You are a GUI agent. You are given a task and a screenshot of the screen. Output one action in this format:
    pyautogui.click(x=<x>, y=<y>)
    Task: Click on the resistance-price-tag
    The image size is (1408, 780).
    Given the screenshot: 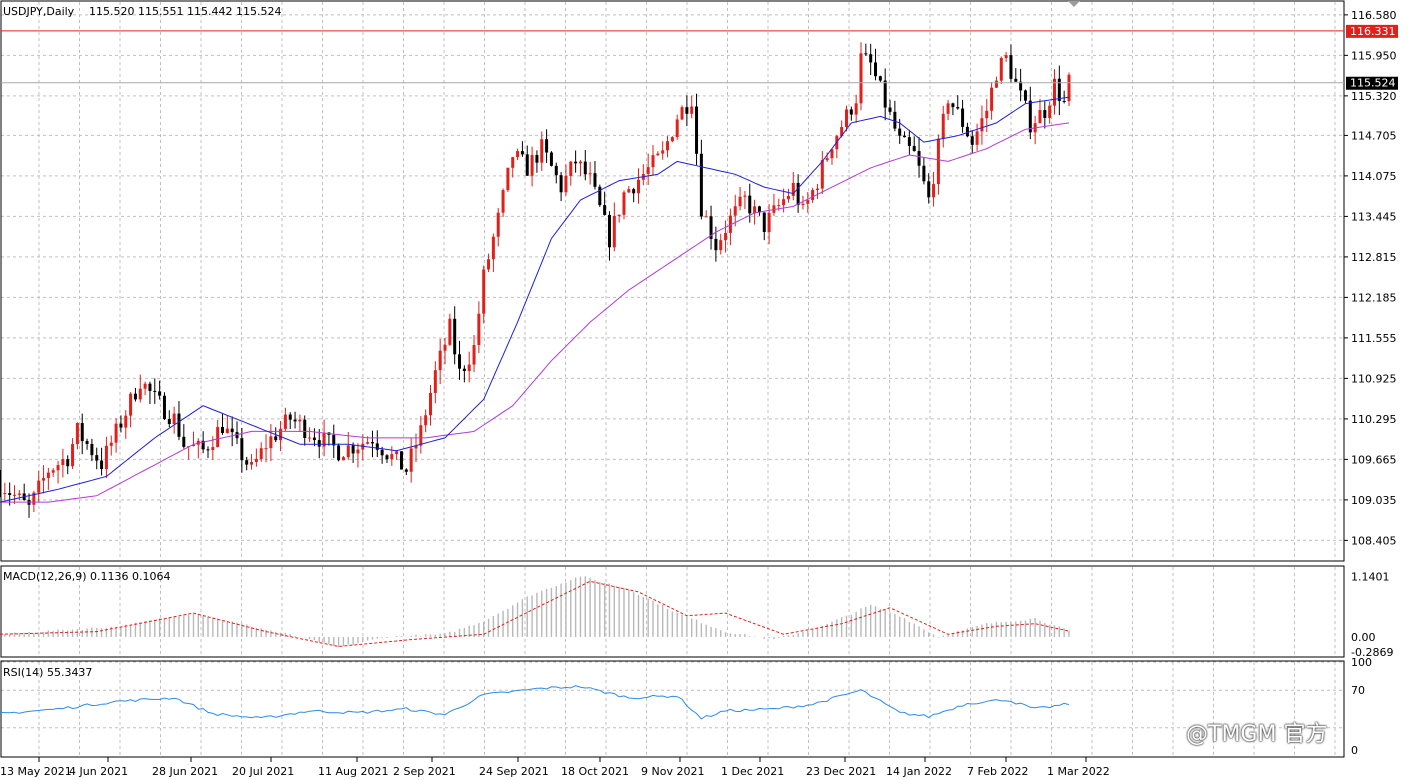 What is the action you would take?
    pyautogui.click(x=1372, y=31)
    